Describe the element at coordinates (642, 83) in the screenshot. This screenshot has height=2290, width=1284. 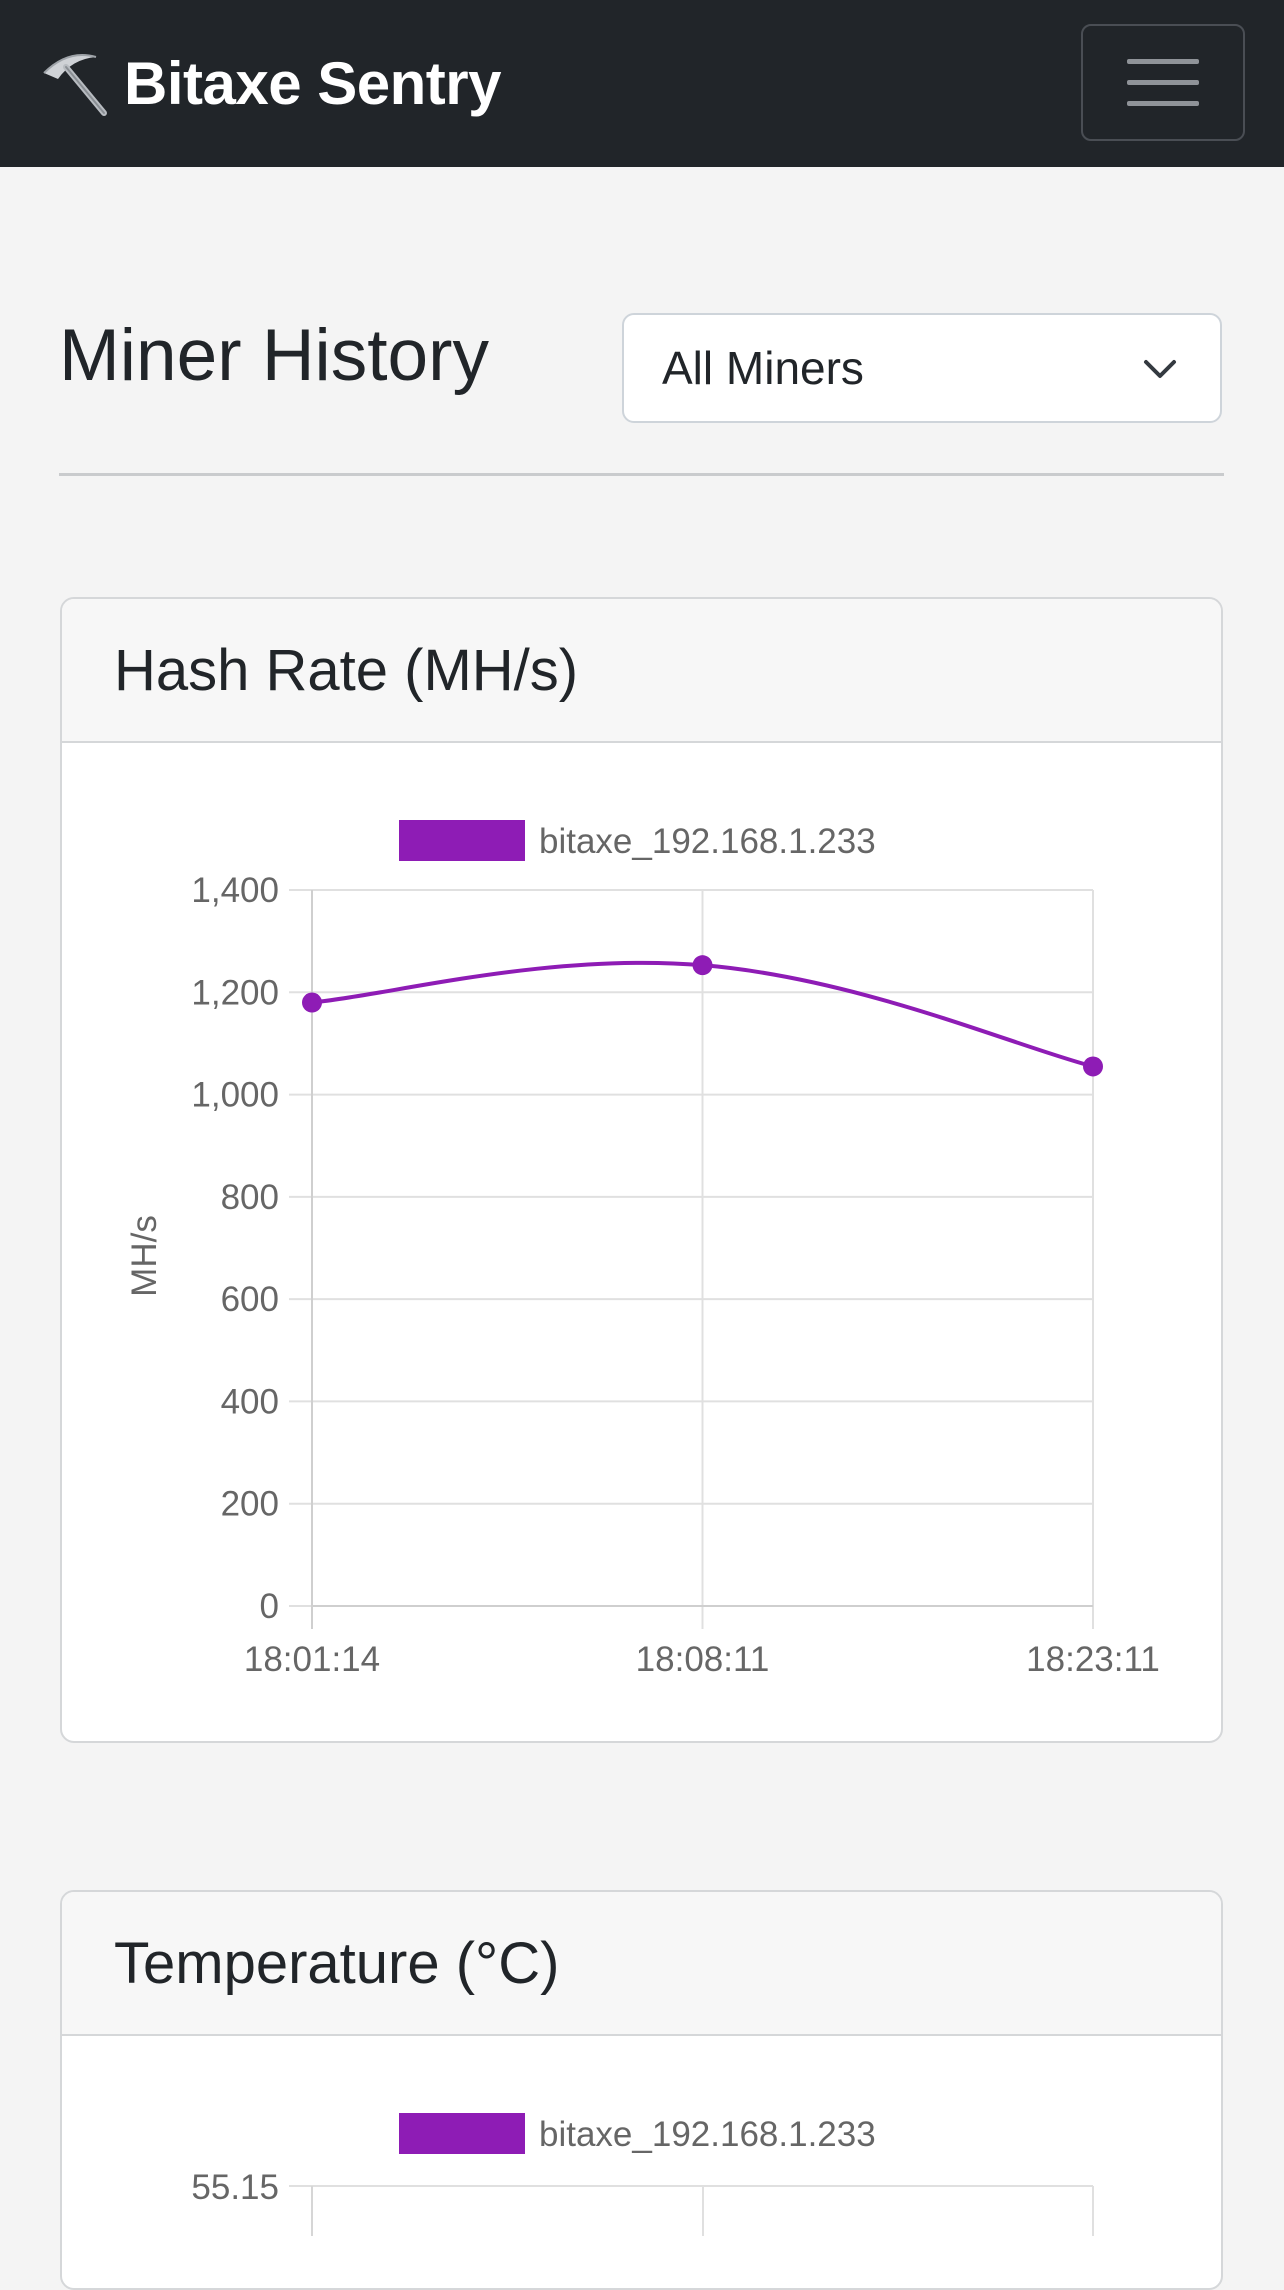
I see `navbar: Bitaxe Sentry` at that location.